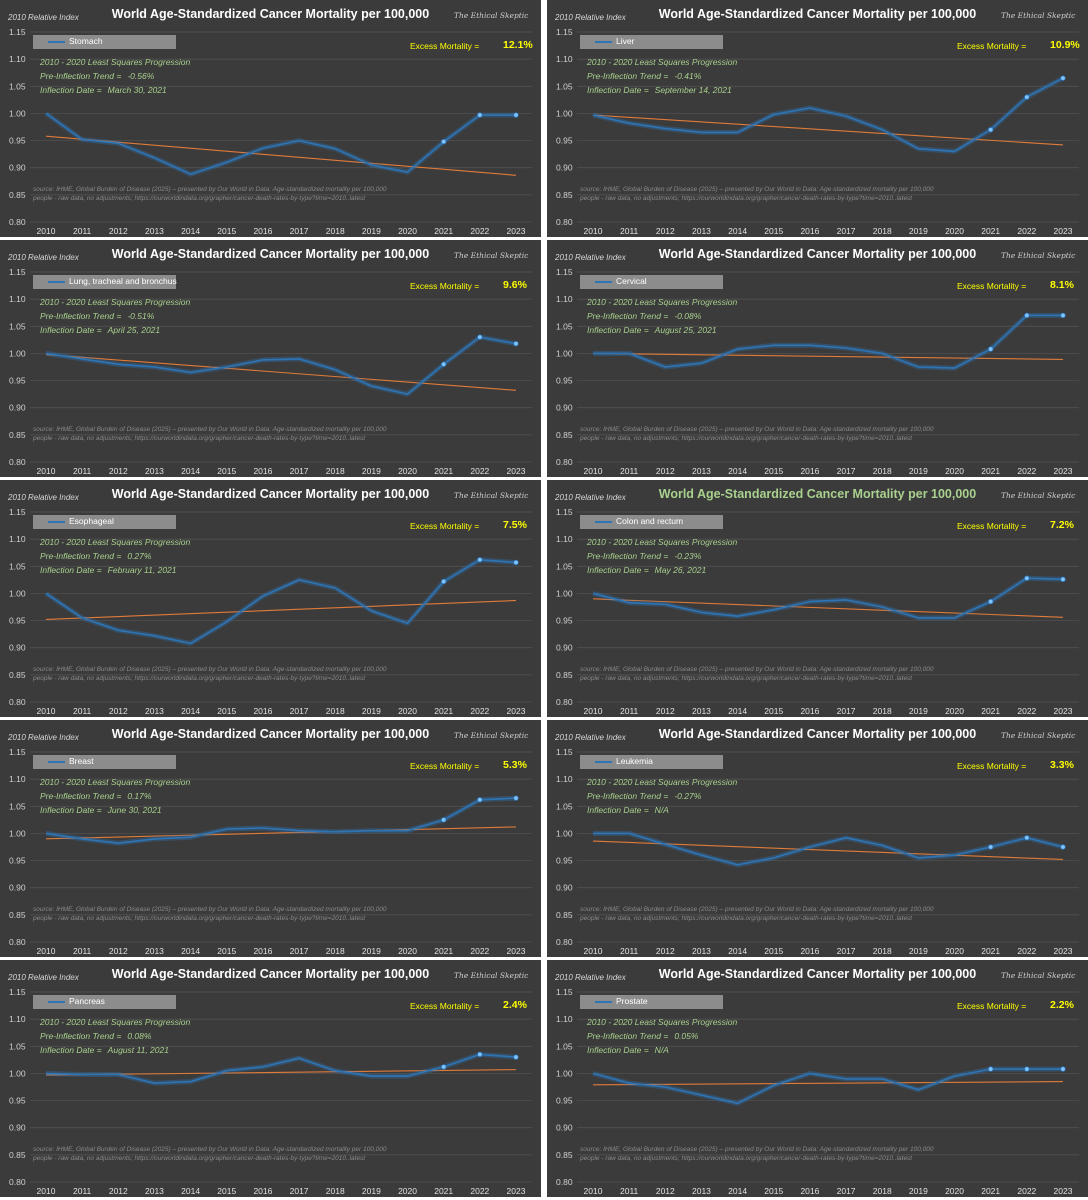 Image resolution: width=1088 pixels, height=1200 pixels. I want to click on inflection-date: Inflection Date = September 14, 2021, so click(659, 90).